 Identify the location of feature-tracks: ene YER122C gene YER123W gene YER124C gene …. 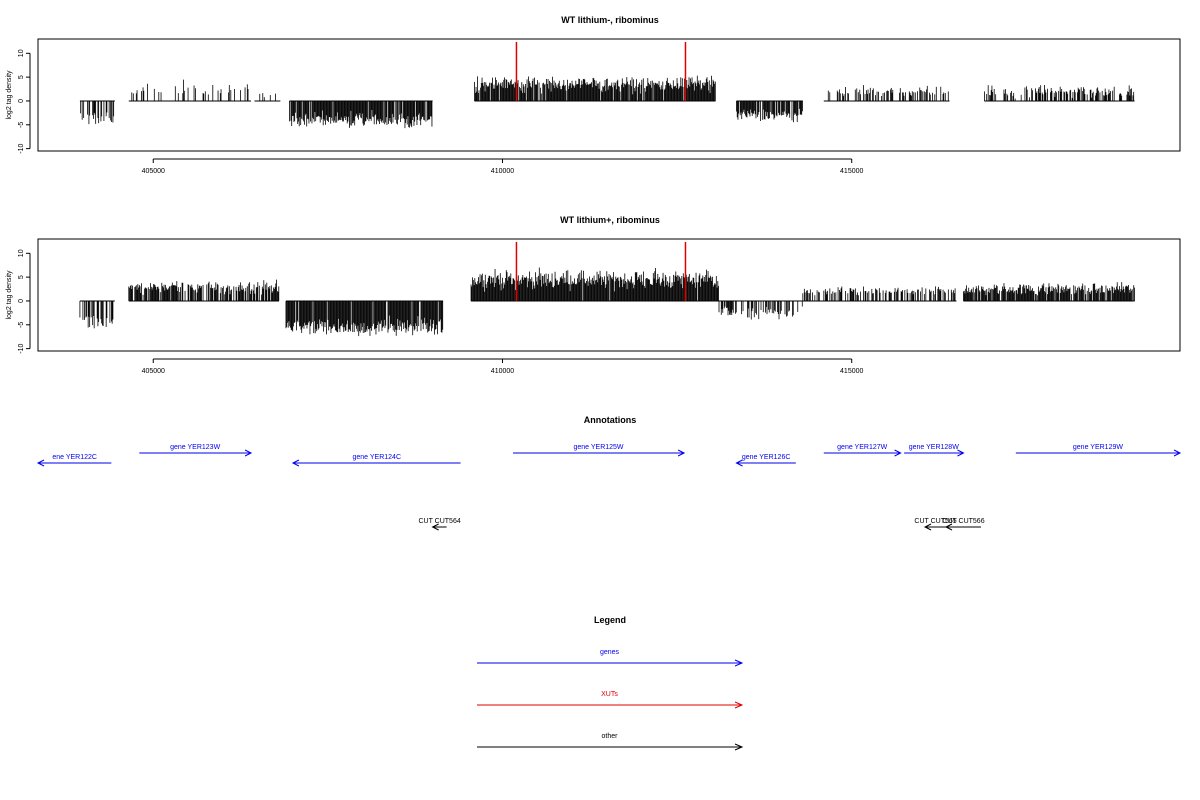
(609, 487).